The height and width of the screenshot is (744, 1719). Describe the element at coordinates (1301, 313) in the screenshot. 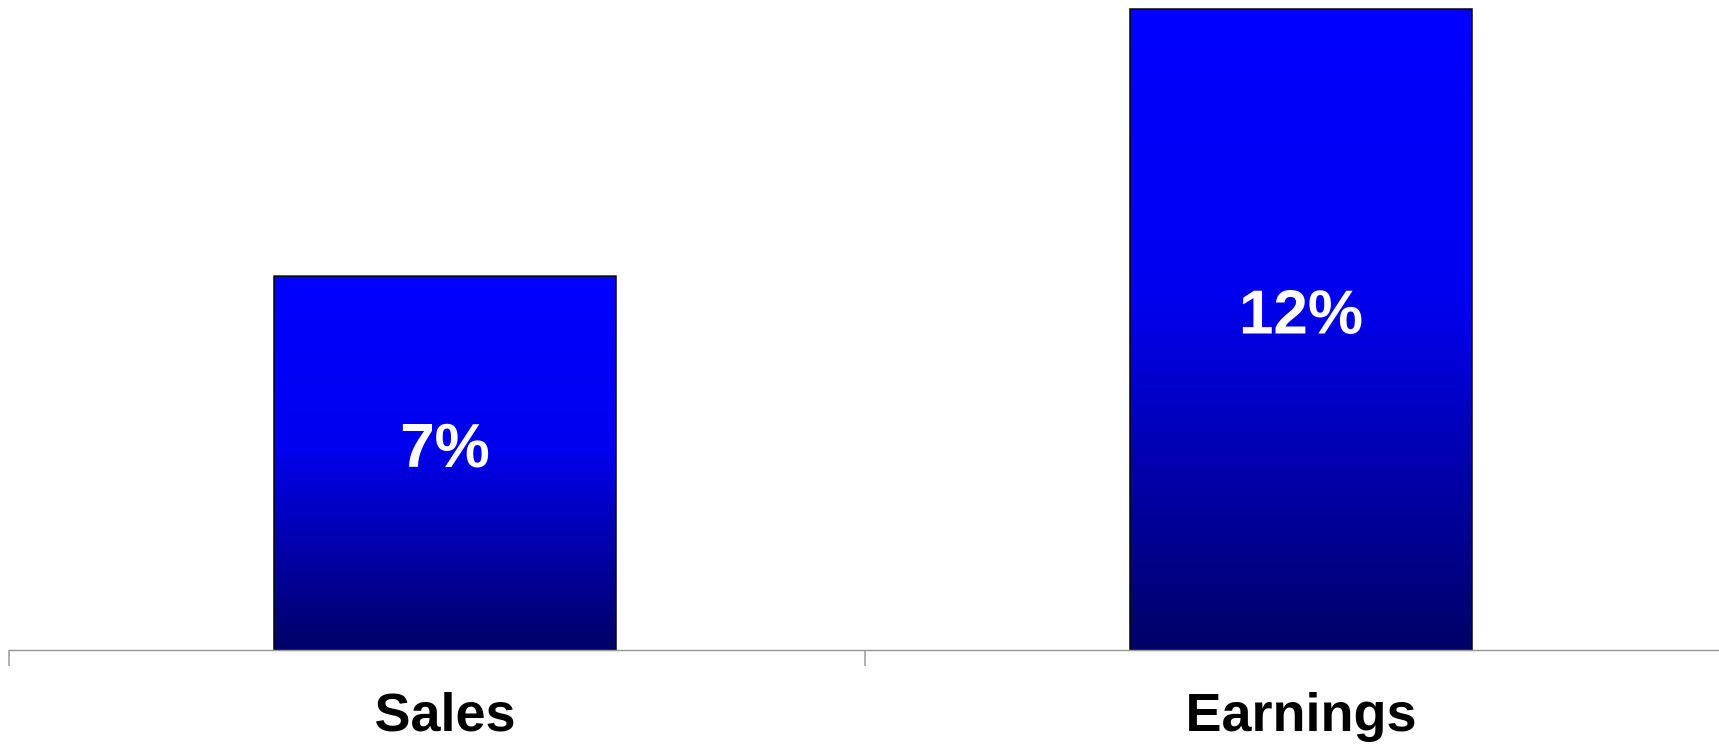

I see `data-label-earnings: 12%` at that location.